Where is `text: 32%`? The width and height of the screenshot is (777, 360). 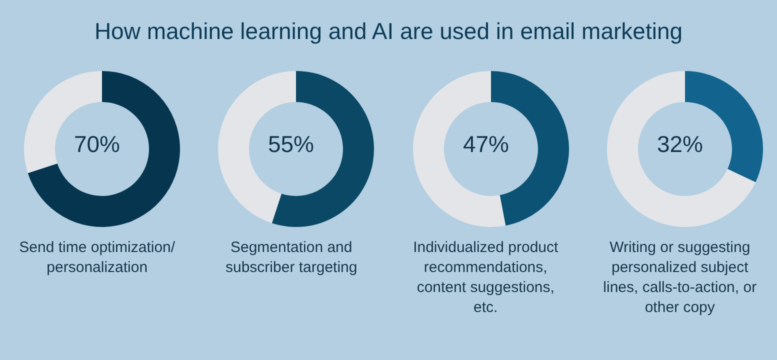 text: 32% is located at coordinates (679, 144).